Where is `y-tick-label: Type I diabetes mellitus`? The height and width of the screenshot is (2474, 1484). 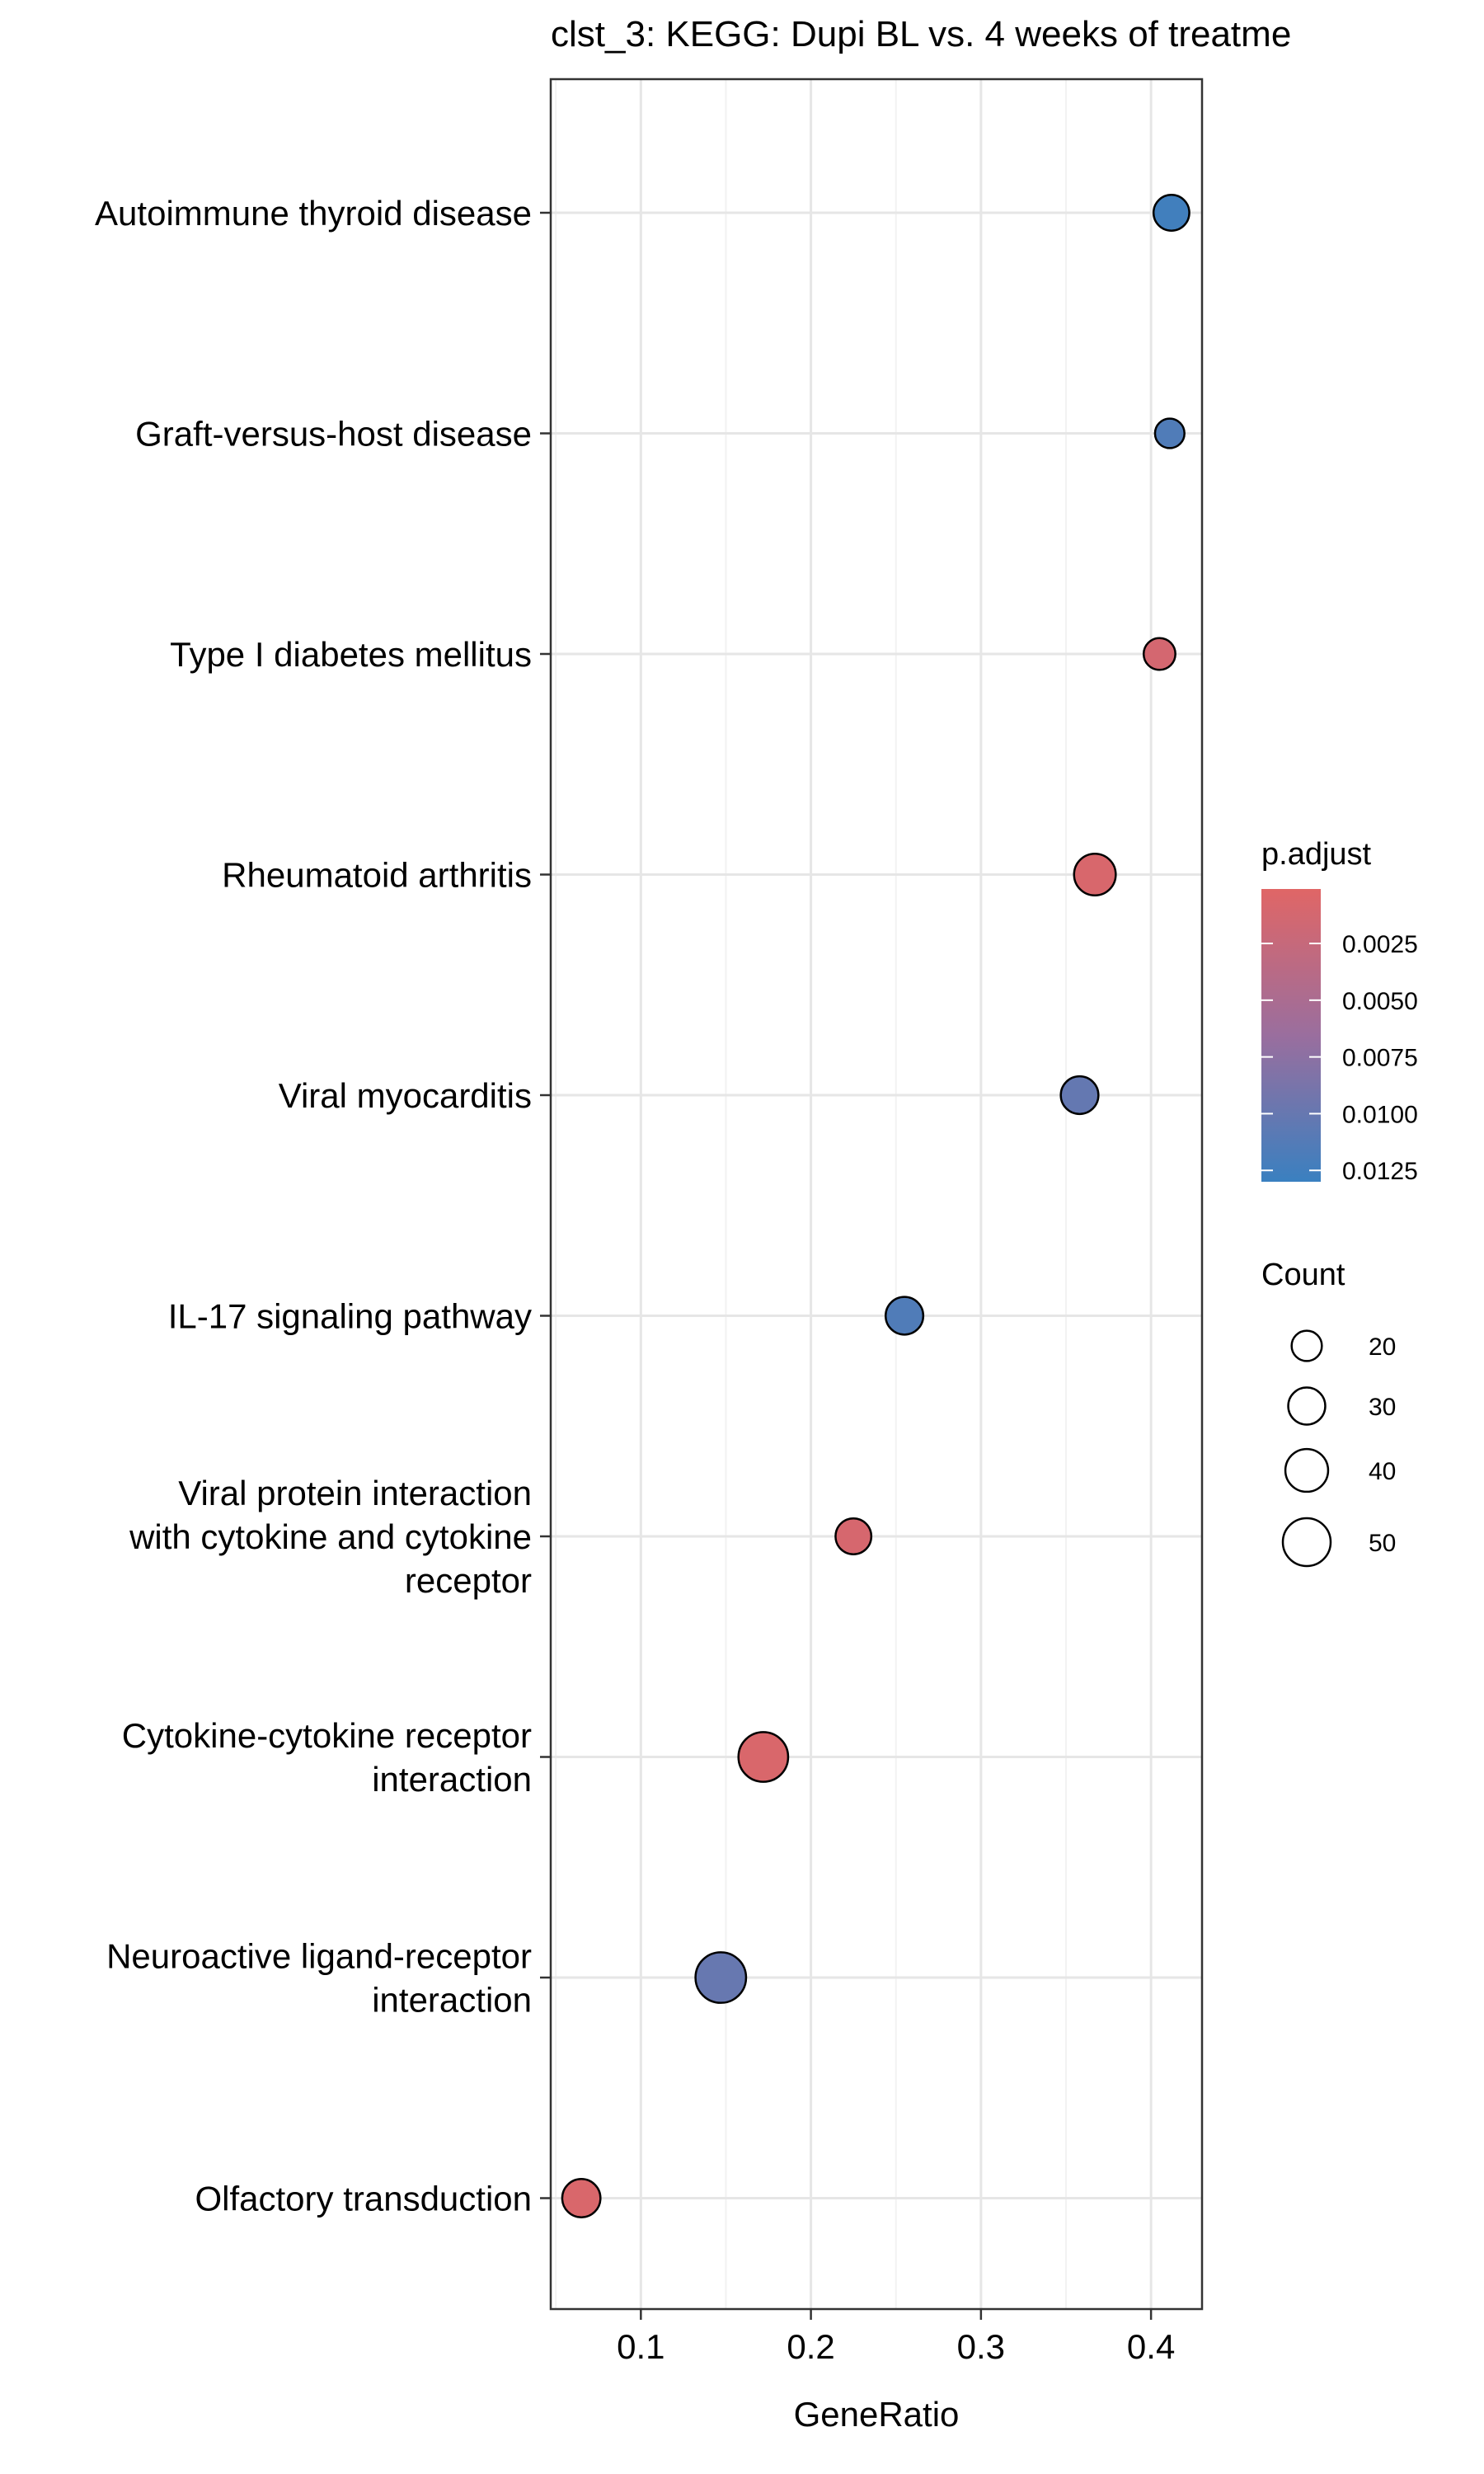 y-tick-label: Type I diabetes mellitus is located at coordinates (351, 654).